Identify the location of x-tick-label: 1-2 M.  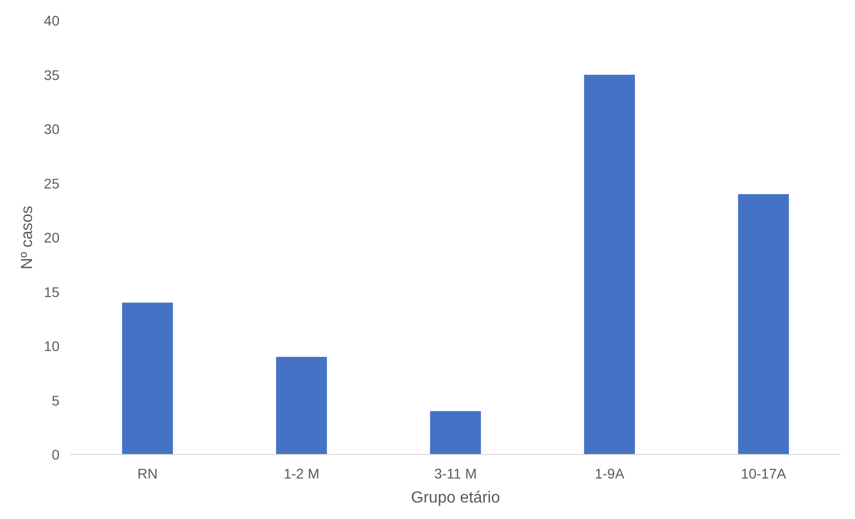
(302, 474).